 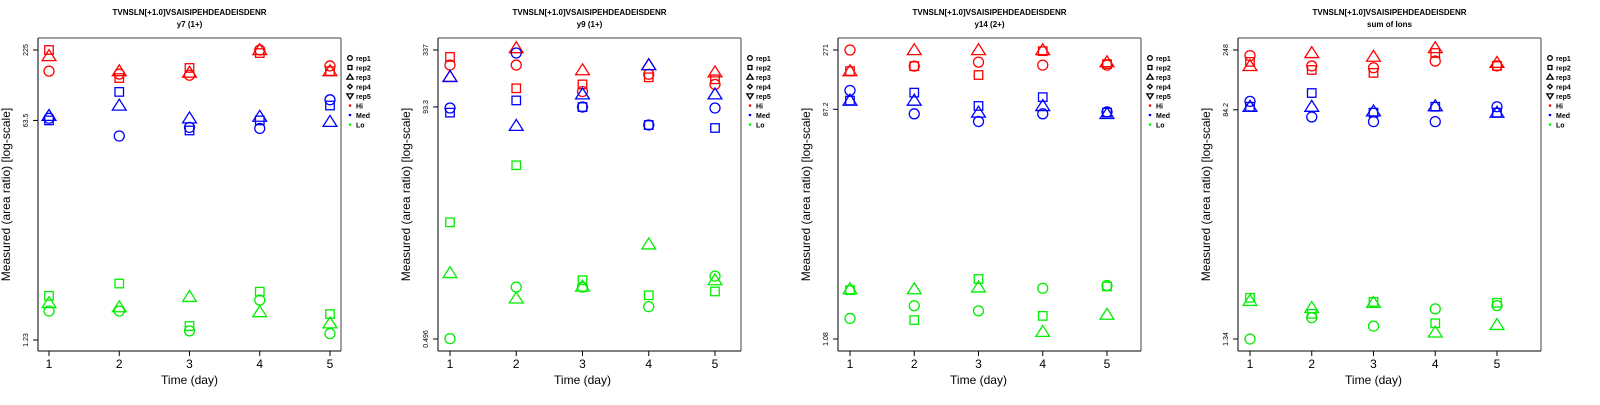 I want to click on legend-label-rep3: rep3, so click(x=1563, y=78).